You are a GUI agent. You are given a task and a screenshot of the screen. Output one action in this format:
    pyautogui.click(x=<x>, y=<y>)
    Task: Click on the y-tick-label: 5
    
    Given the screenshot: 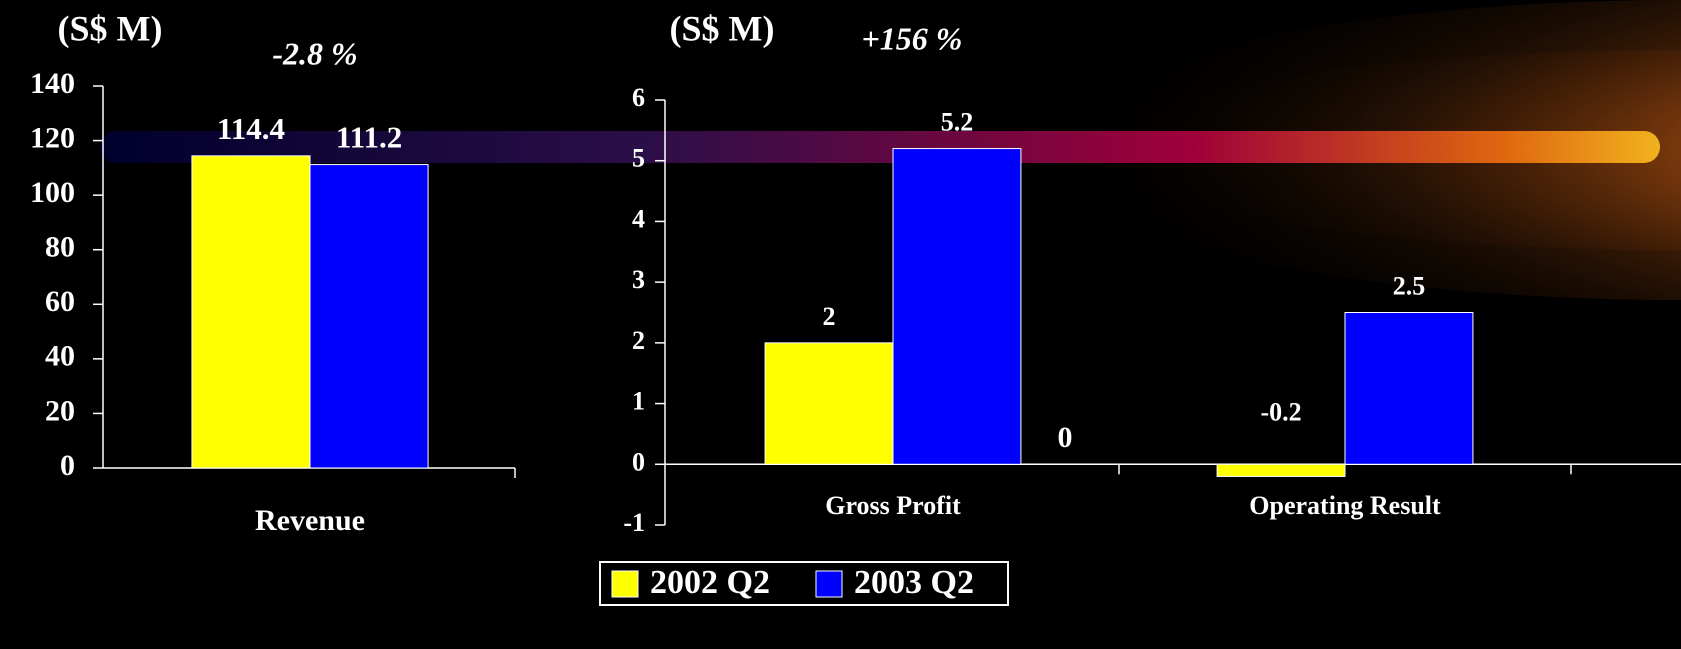 What is the action you would take?
    pyautogui.click(x=638, y=158)
    